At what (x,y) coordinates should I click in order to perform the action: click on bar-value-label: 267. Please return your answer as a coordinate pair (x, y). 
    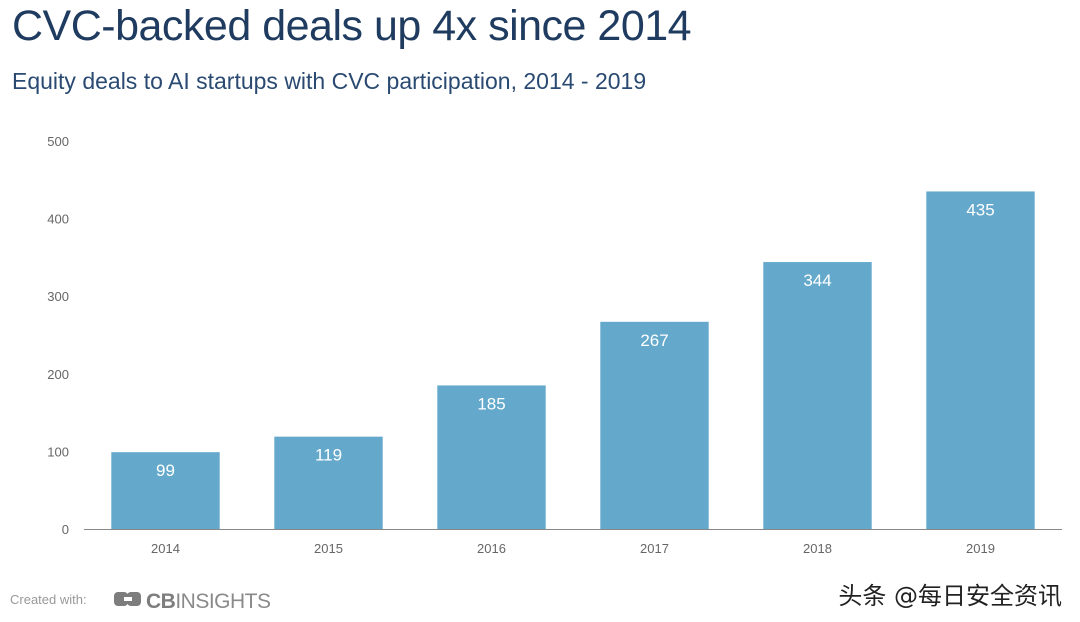
    Looking at the image, I should click on (654, 340).